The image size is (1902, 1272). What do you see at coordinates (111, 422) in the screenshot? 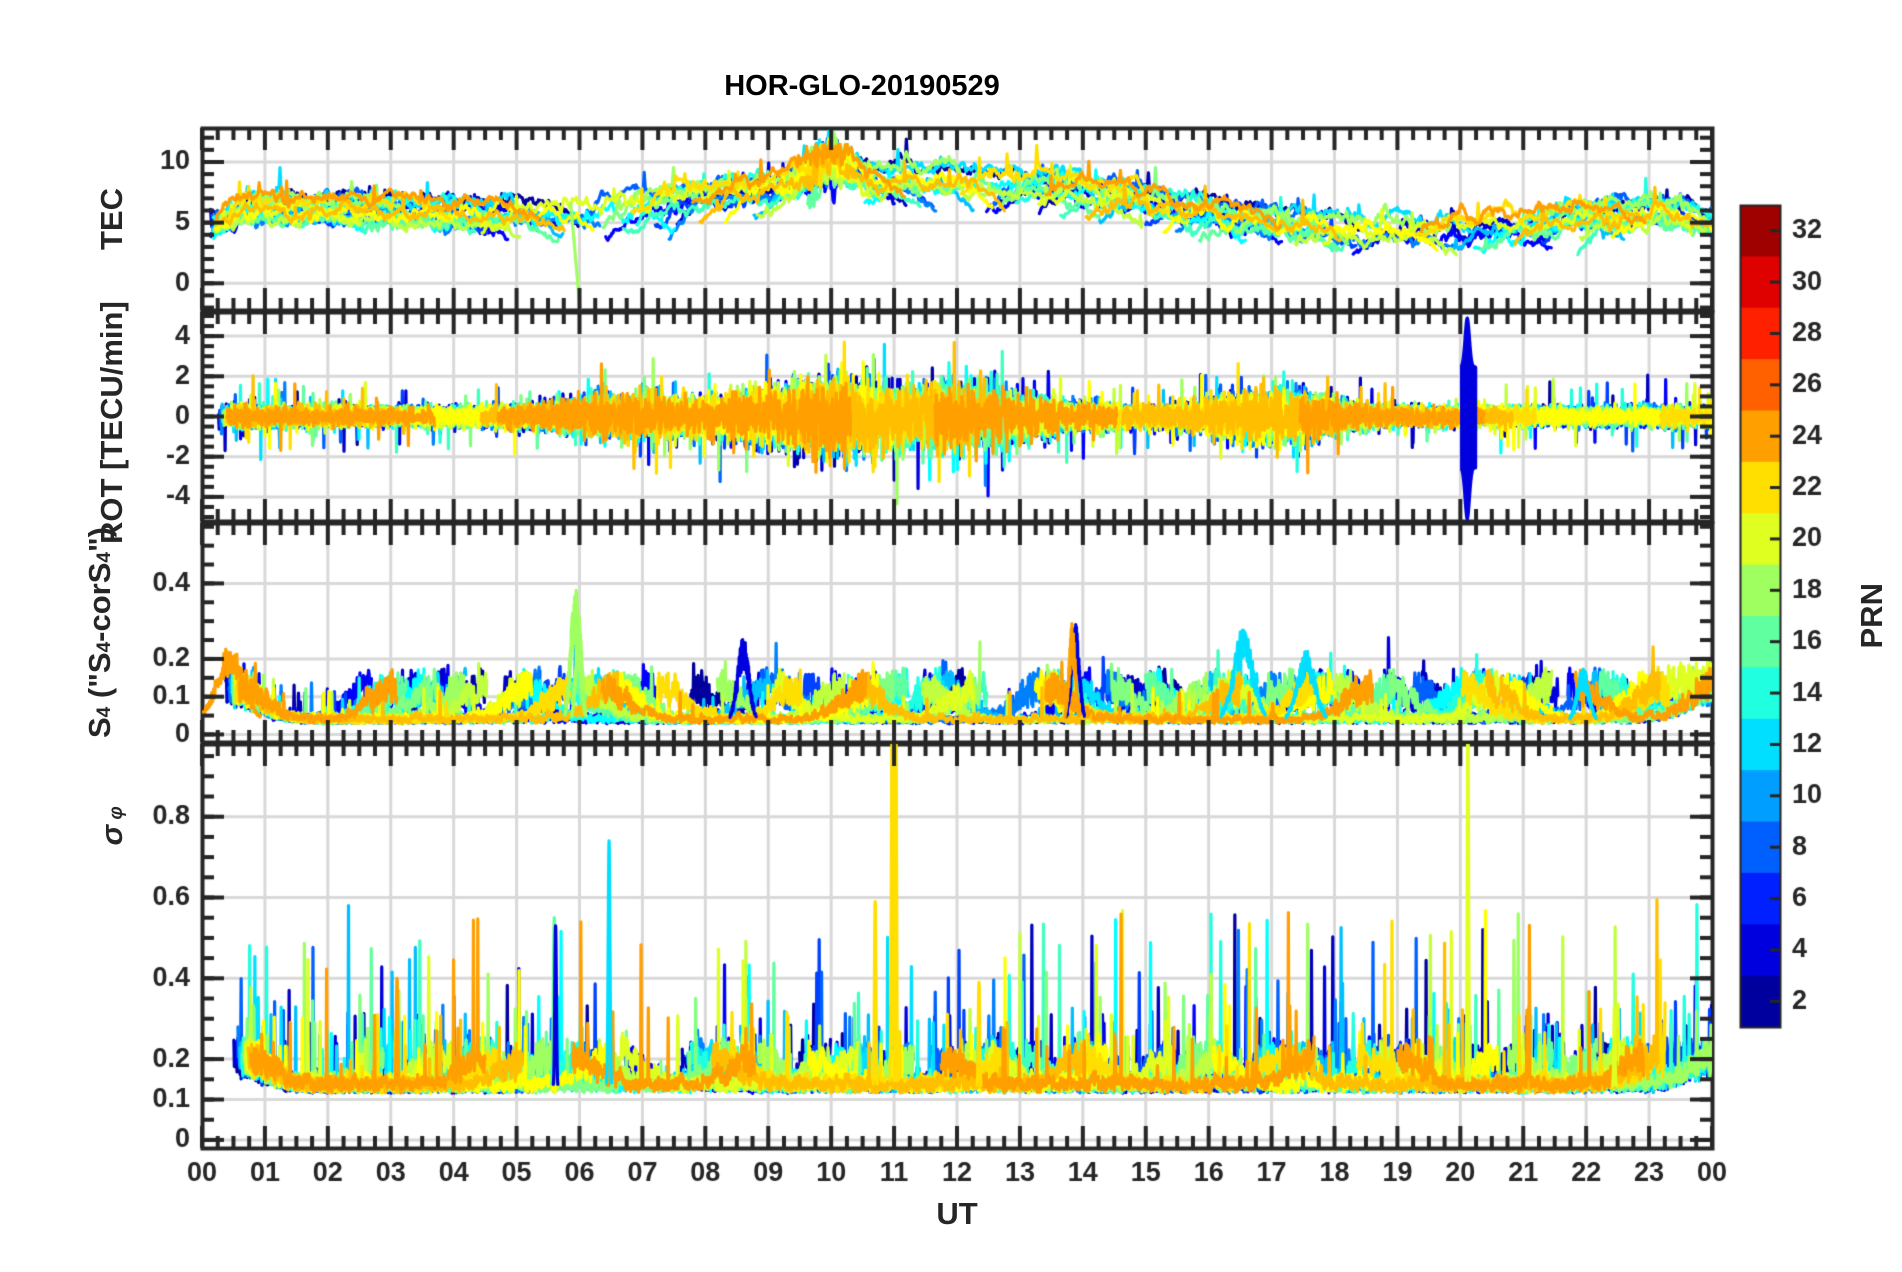
I see `panel2-y-axis-label: ROT [TECU/min]` at bounding box center [111, 422].